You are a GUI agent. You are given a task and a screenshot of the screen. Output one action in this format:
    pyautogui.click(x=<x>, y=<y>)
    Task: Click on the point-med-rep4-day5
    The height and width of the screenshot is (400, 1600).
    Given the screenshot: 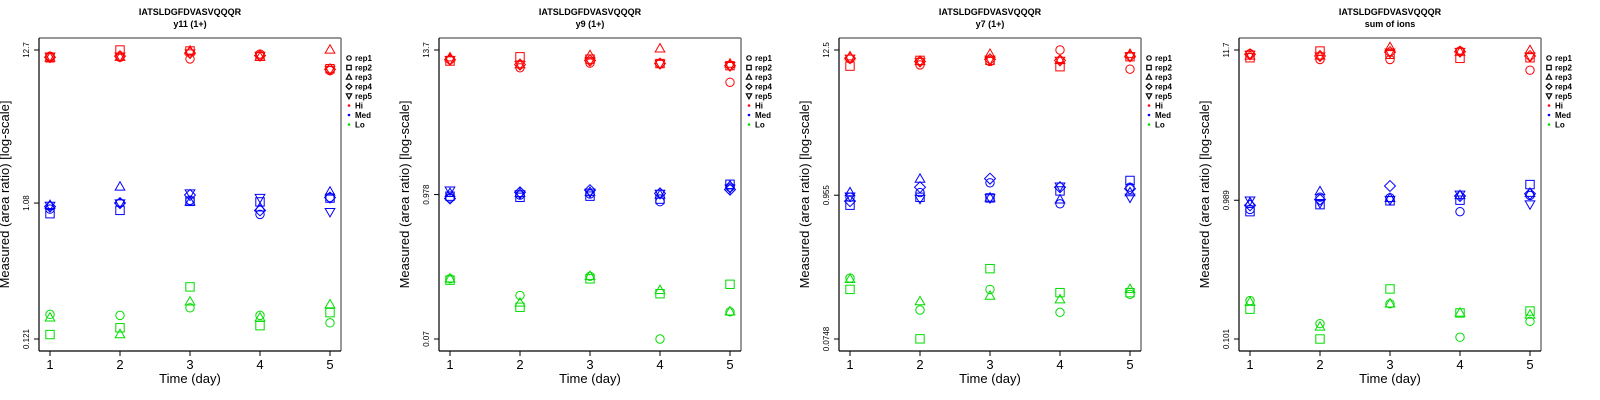 What is the action you would take?
    pyautogui.click(x=1530, y=193)
    